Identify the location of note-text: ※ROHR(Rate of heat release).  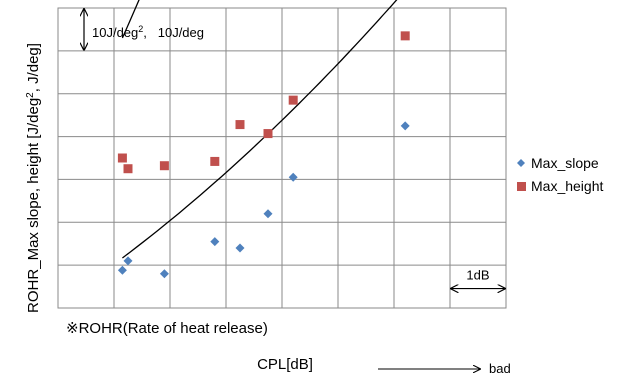
(167, 328).